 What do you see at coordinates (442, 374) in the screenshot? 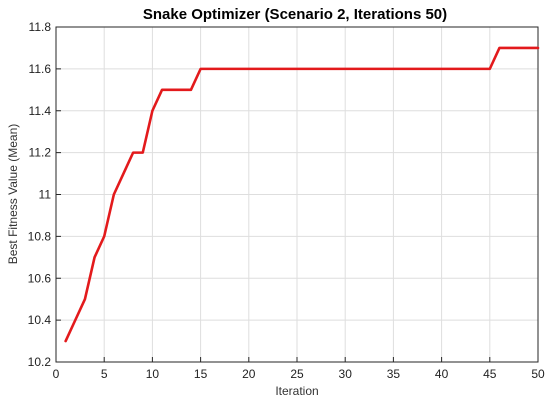
I see `x-tick-label: 40` at bounding box center [442, 374].